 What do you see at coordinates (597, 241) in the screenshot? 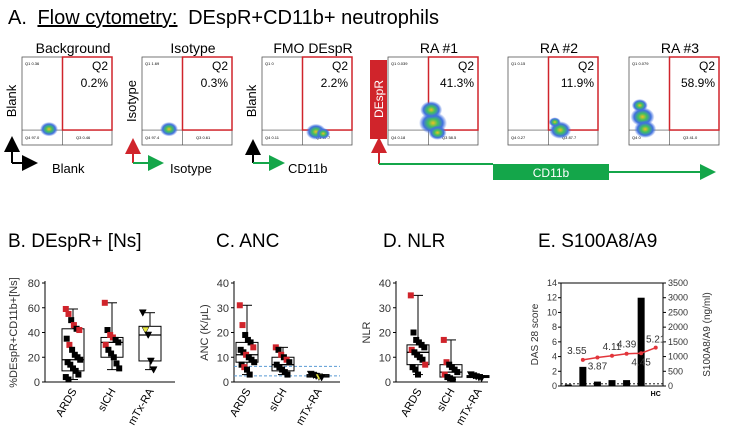
I see `panel-title: E. S100A8/A9` at bounding box center [597, 241].